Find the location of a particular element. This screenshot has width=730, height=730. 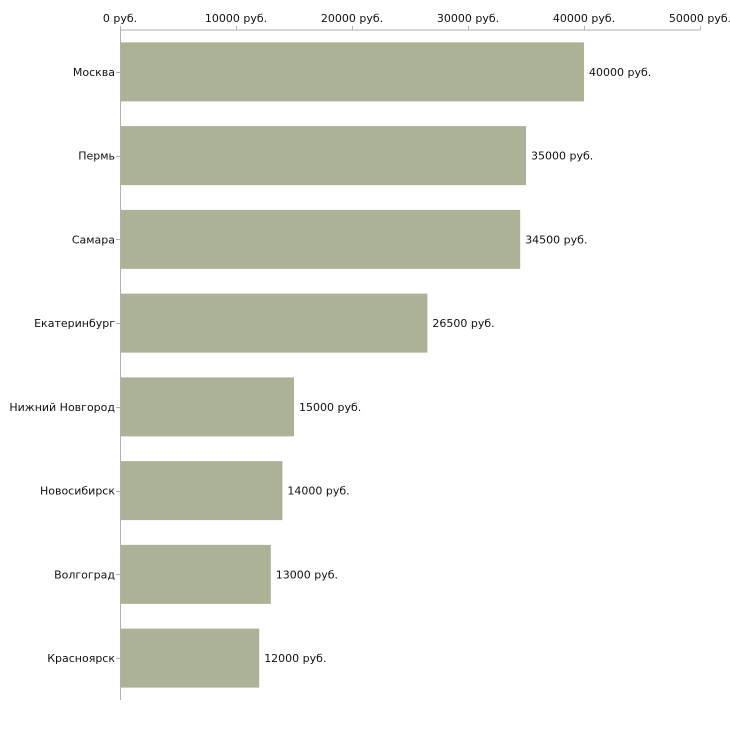

category-label: Пермь is located at coordinates (96, 156).